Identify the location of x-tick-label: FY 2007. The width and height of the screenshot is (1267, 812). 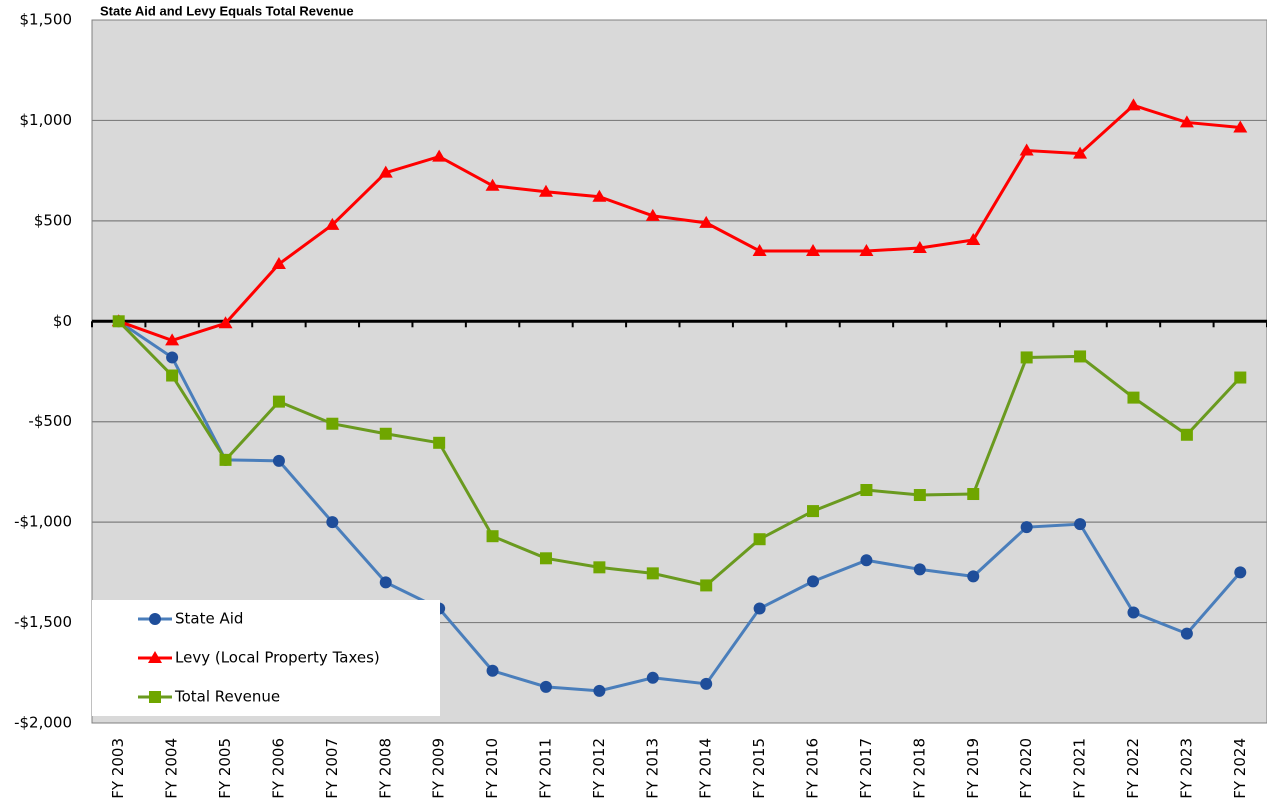
(332, 768).